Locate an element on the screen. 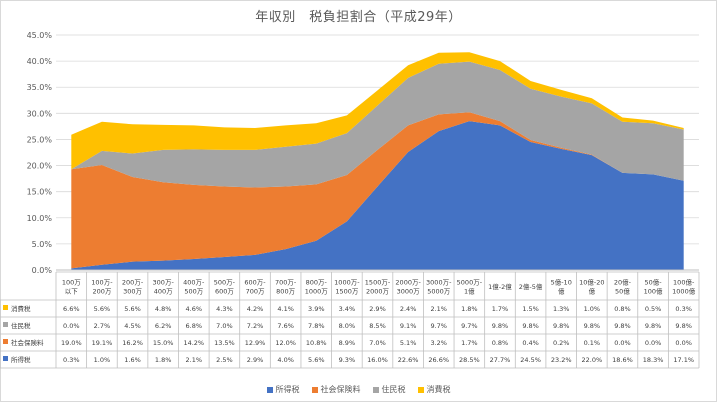  y-tick-label: 0.0% is located at coordinates (42, 270).